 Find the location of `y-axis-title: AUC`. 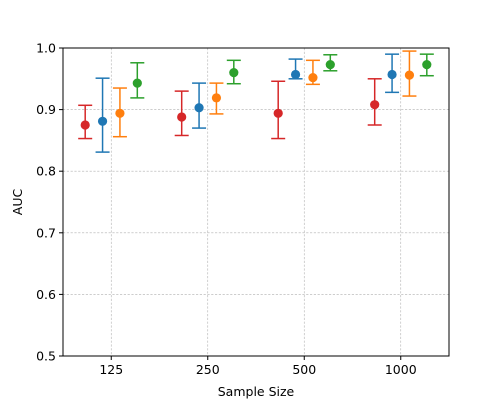

y-axis-title: AUC is located at coordinates (17, 202).